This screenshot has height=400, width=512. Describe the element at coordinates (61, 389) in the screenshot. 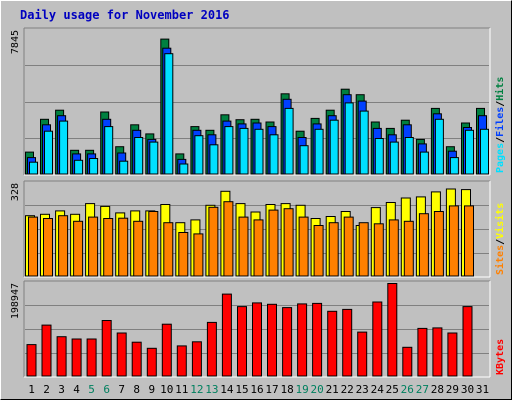

I see `x-tick-label-day-3: 3` at that location.